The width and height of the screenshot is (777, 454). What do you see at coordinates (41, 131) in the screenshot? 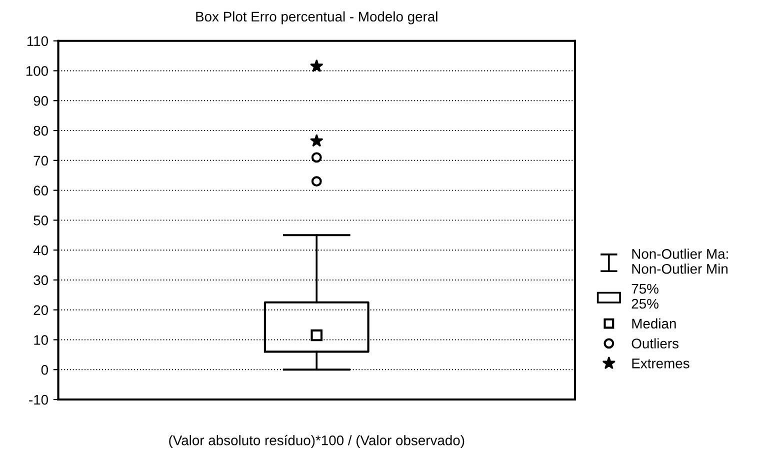
I see `y-tick-label: 80` at bounding box center [41, 131].